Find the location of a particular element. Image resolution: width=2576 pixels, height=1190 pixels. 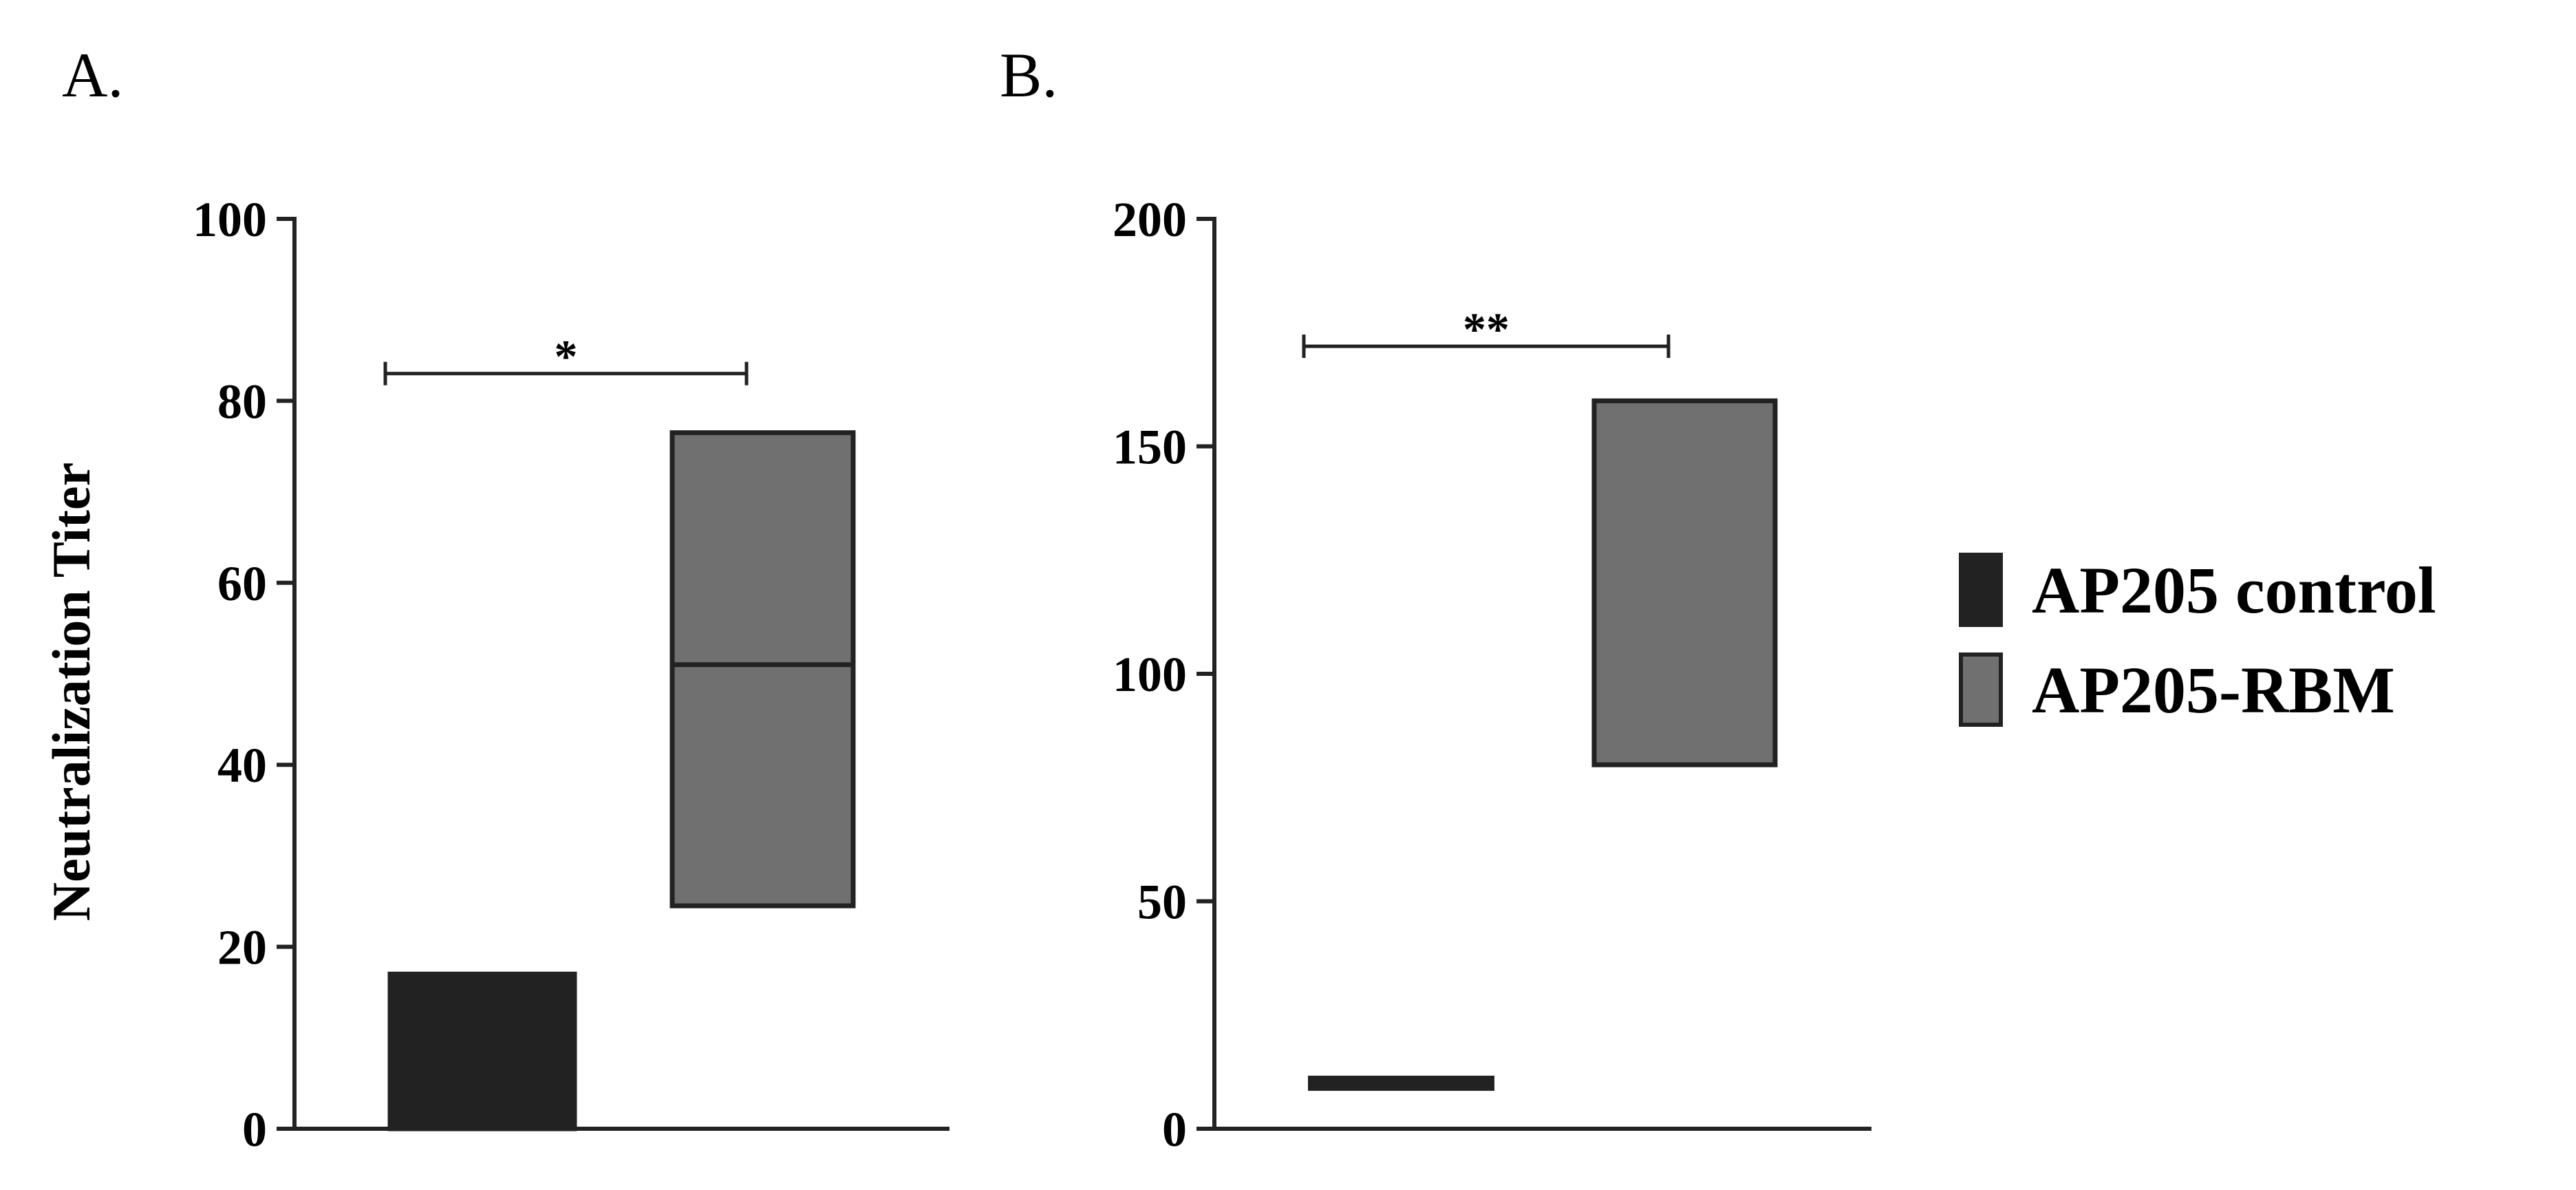

y-tick-label: 200 is located at coordinates (1150, 219).